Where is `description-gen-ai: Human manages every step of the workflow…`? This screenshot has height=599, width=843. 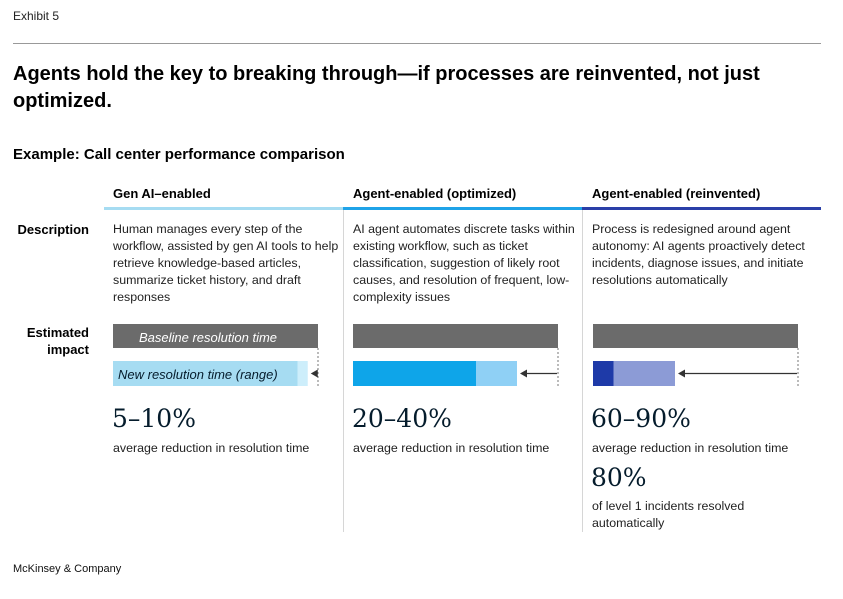 description-gen-ai: Human manages every step of the workflow… is located at coordinates (226, 263).